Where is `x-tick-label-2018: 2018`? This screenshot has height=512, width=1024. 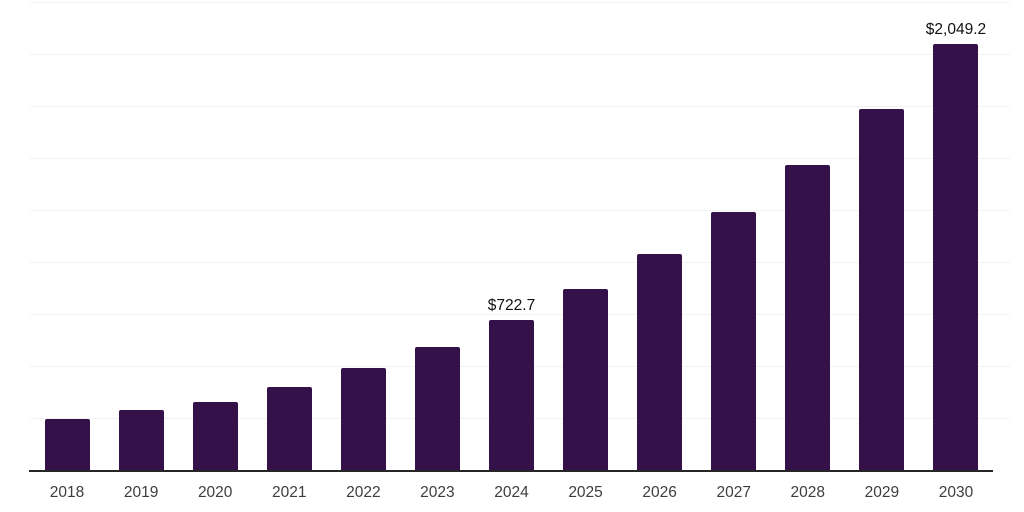
x-tick-label-2018: 2018 is located at coordinates (67, 492).